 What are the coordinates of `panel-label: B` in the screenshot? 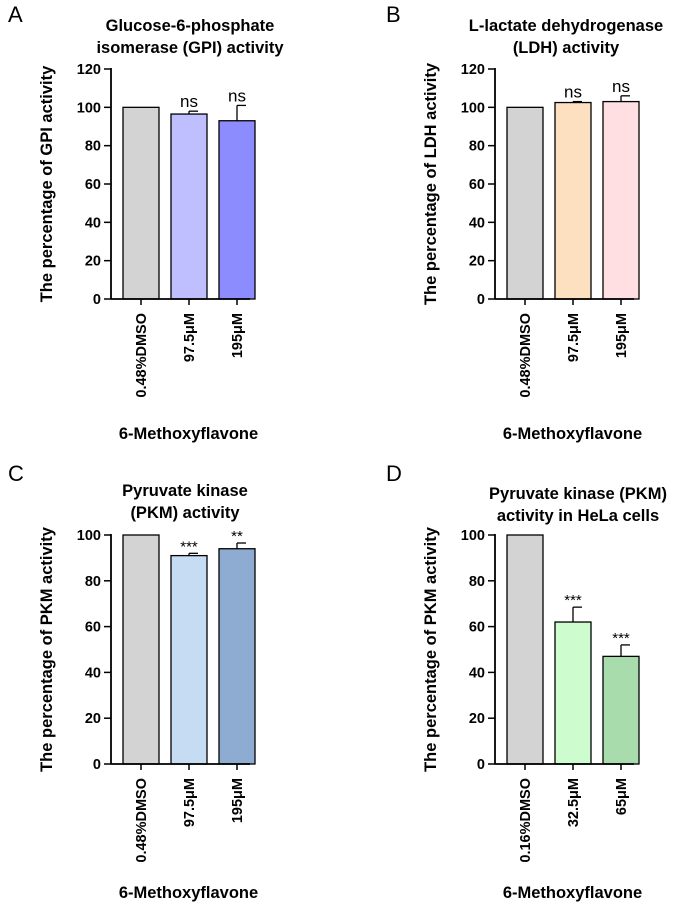 It's located at (393, 14).